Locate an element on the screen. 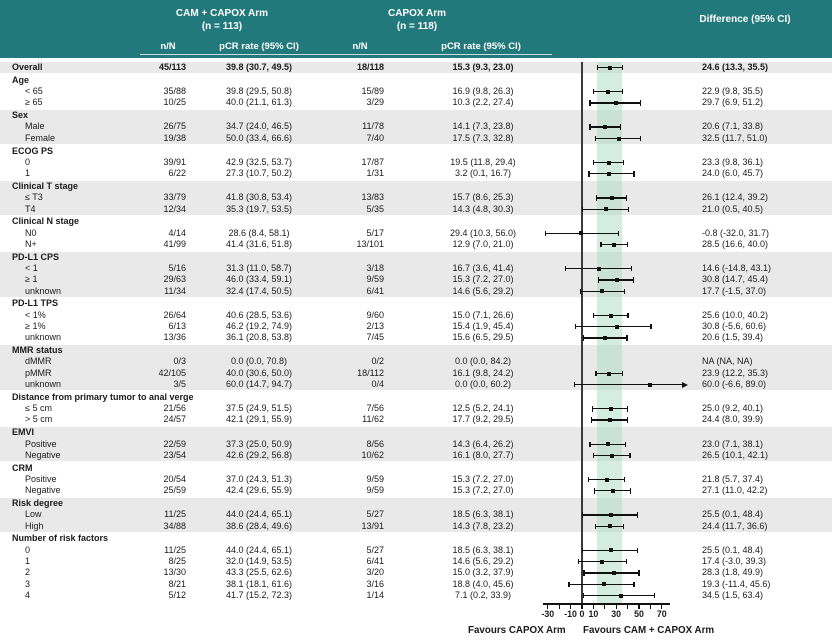 The width and height of the screenshot is (832, 644). subgroup-label: Low is located at coordinates (33, 514).